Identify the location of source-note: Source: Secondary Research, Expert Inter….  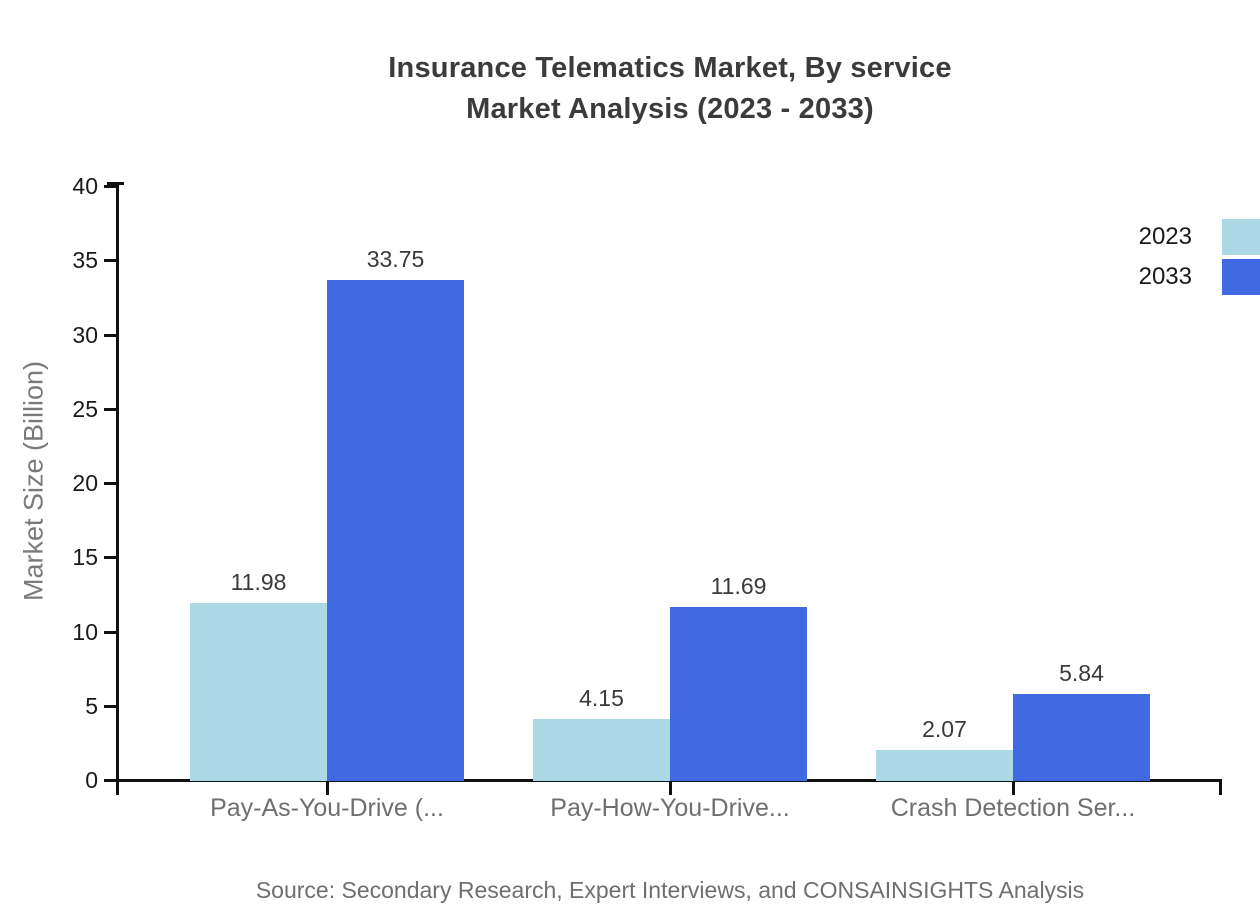
(670, 890).